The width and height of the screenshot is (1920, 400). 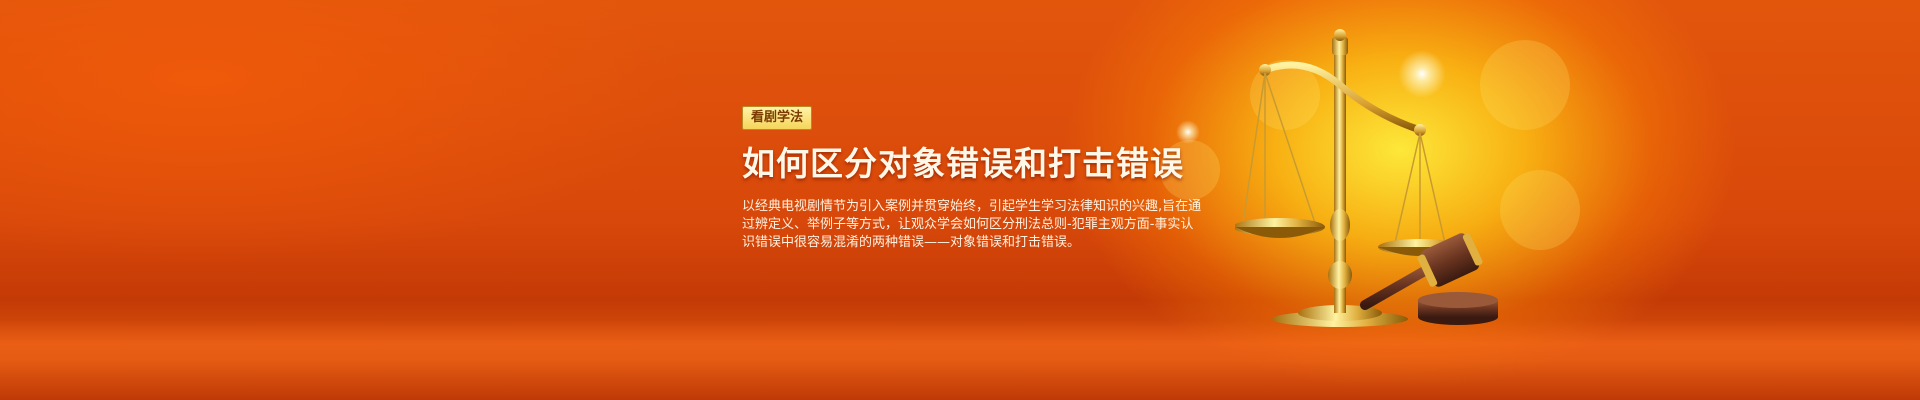 I want to click on category-tag: 看剧学法, so click(x=777, y=118).